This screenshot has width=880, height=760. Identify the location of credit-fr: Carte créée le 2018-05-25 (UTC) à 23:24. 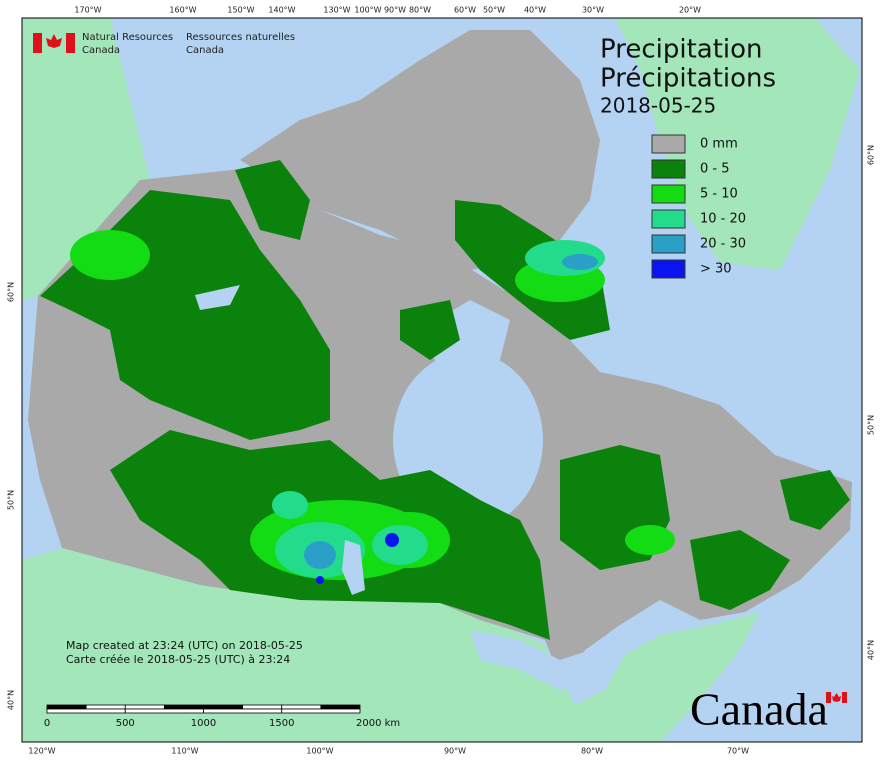
(178, 659).